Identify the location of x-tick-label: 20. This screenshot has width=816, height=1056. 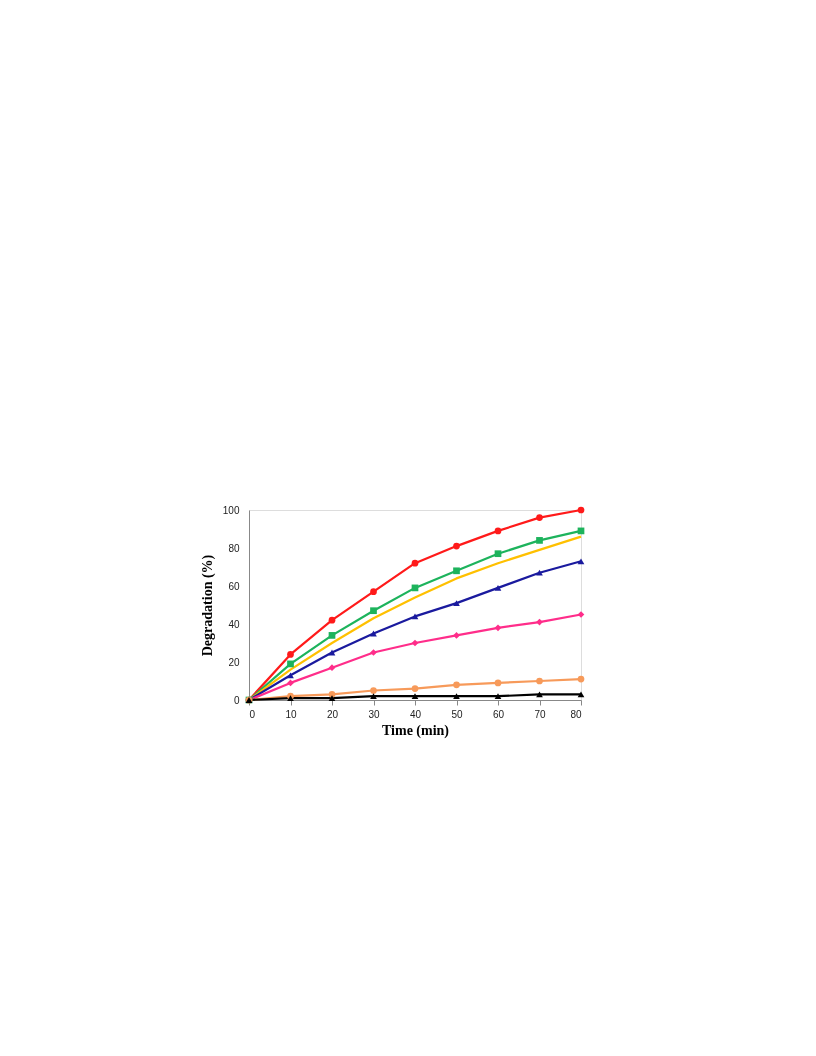
(332, 714).